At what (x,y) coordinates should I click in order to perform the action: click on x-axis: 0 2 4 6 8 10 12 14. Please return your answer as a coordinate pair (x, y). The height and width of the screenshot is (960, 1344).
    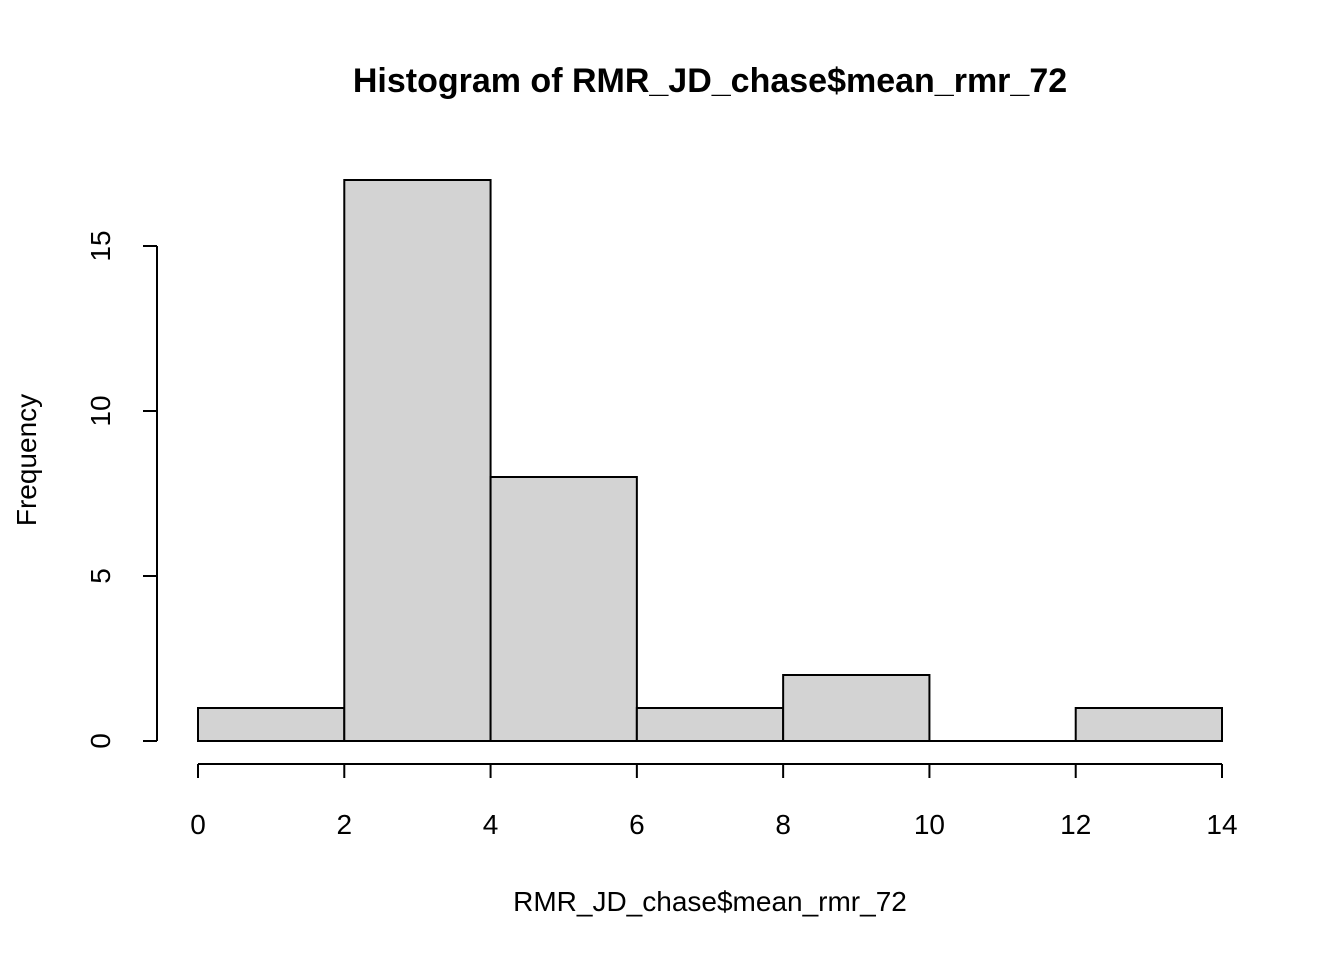
    Looking at the image, I should click on (714, 801).